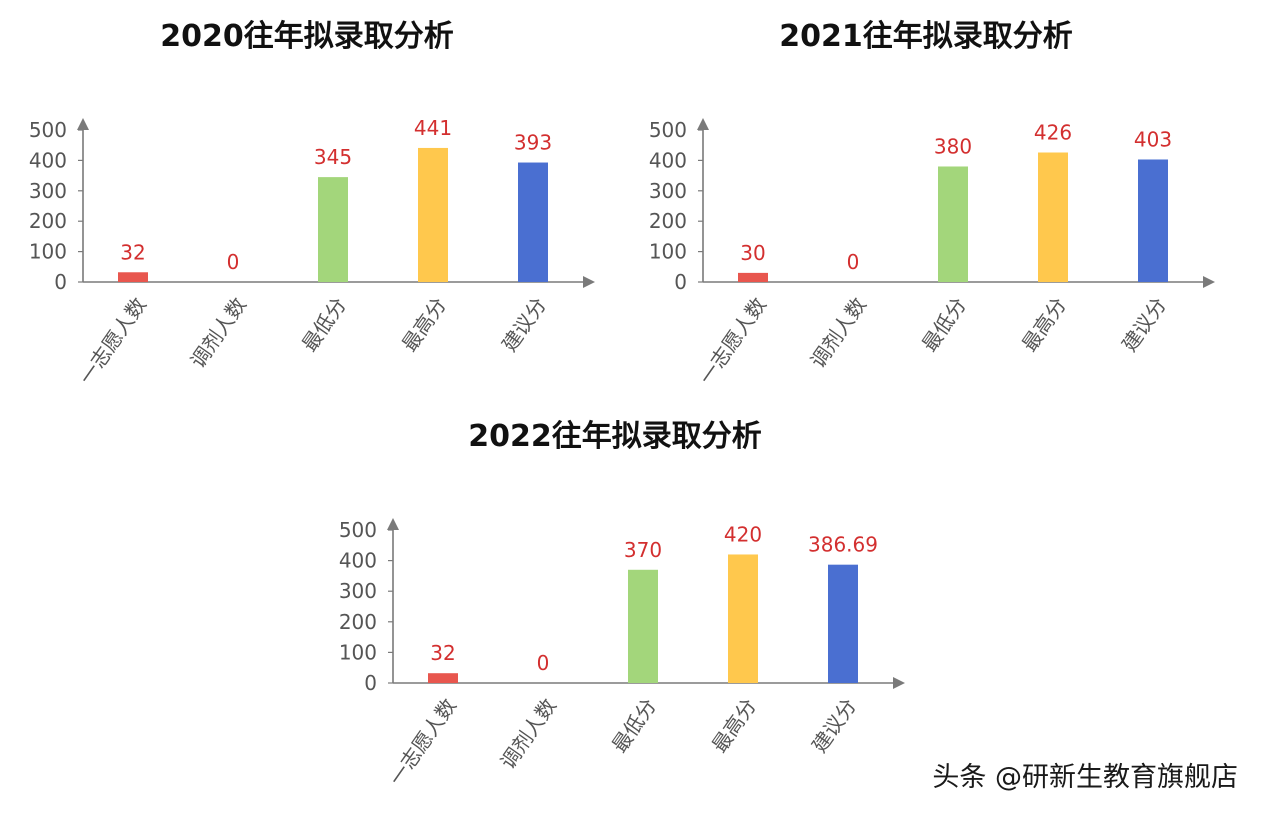 The height and width of the screenshot is (814, 1262). Describe the element at coordinates (615, 436) in the screenshot. I see `chart-title: 2022往年拟录取分析` at that location.